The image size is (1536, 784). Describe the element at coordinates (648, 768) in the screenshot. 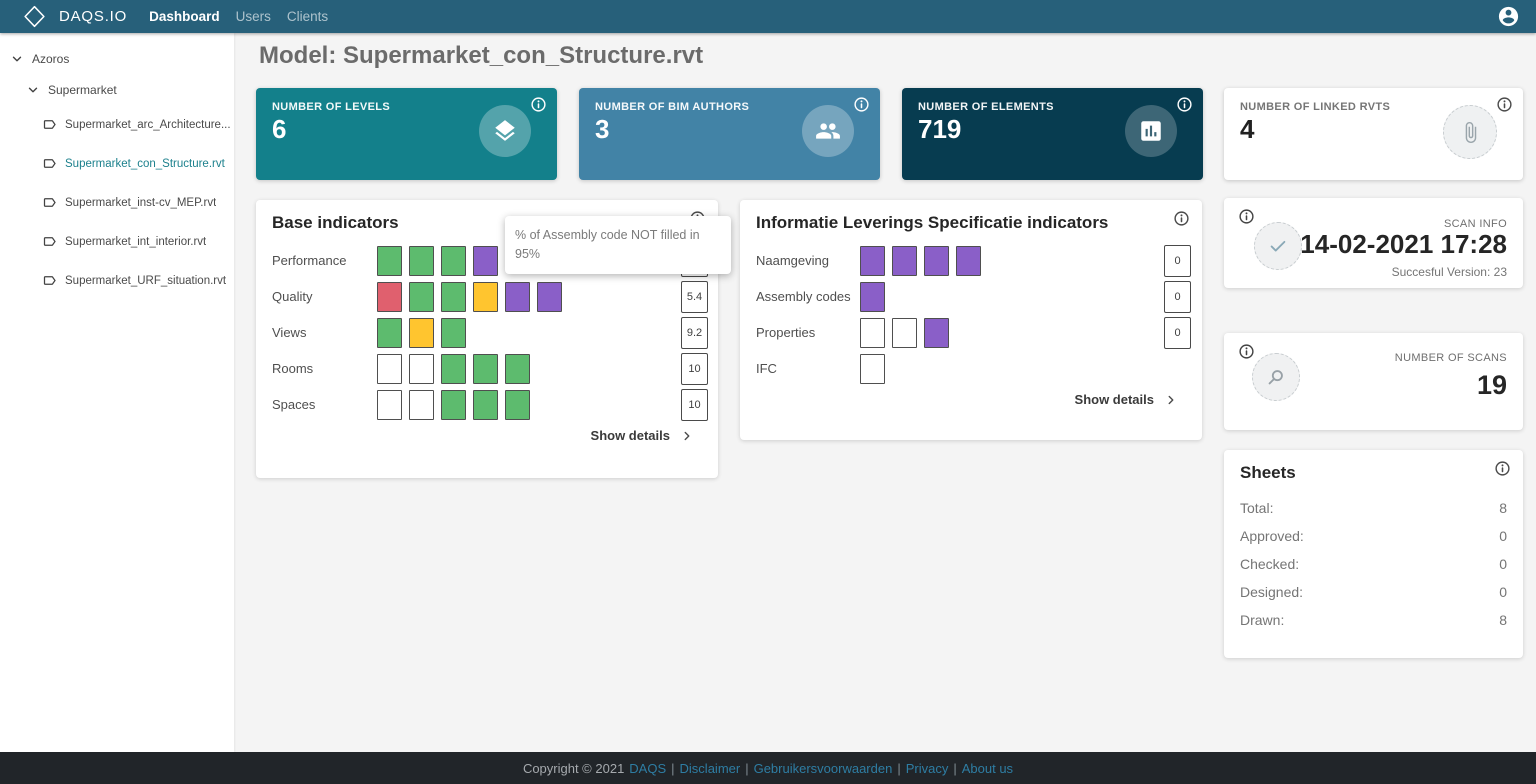

I see `footer-link-daqs: DAQS` at that location.